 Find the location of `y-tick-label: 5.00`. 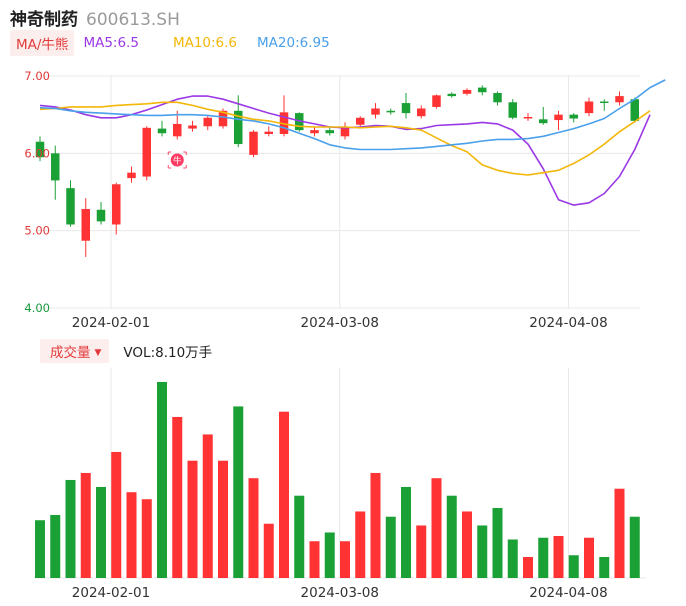

y-tick-label: 5.00 is located at coordinates (37, 231).